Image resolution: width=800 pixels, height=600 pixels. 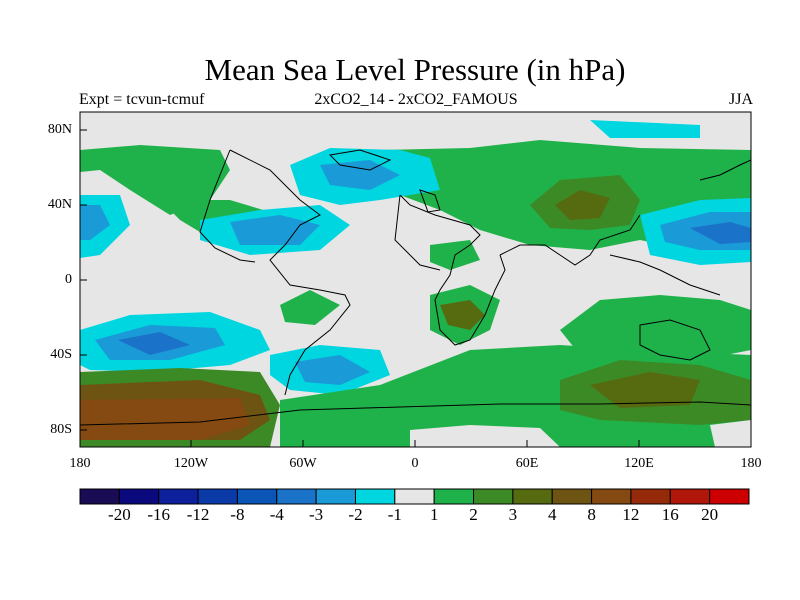 What do you see at coordinates (740, 99) in the screenshot?
I see `season-label: JJA` at bounding box center [740, 99].